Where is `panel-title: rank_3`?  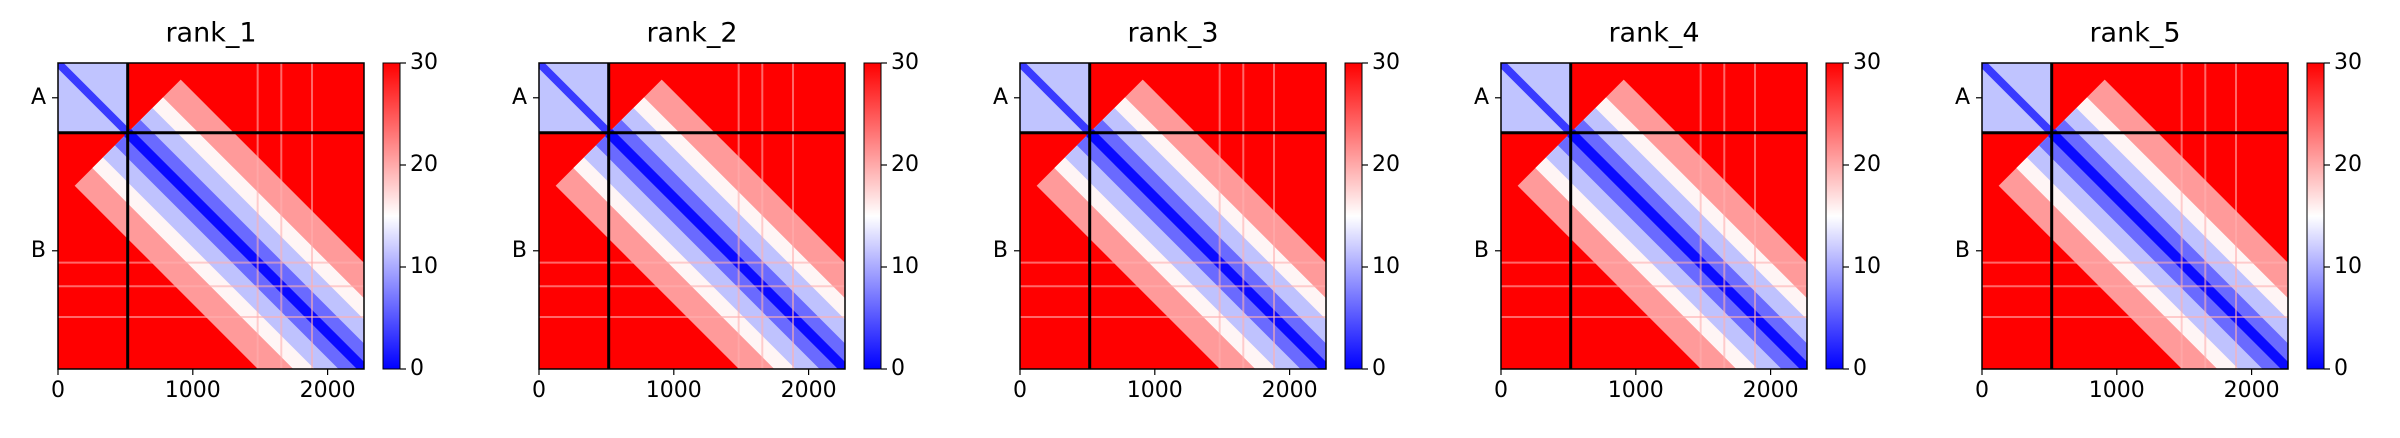 panel-title: rank_3 is located at coordinates (1172, 33).